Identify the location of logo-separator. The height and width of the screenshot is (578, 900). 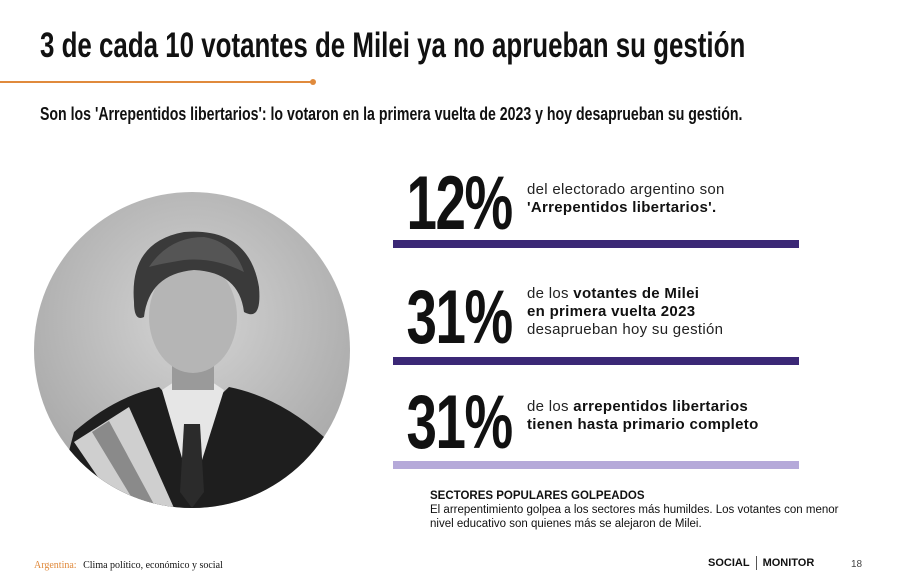
(756, 563).